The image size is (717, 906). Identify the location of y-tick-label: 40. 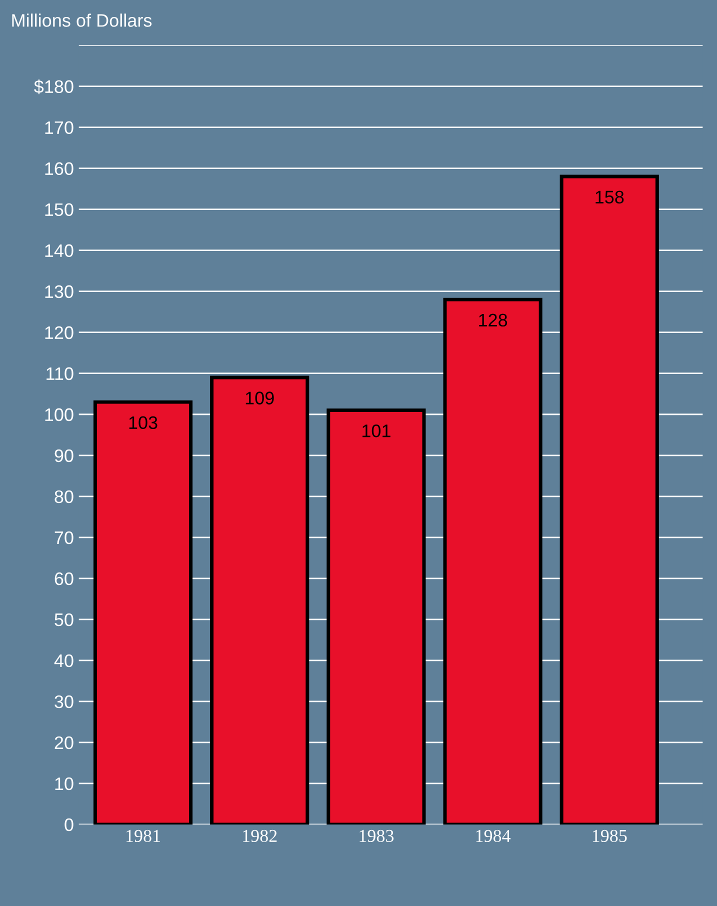
(64, 661).